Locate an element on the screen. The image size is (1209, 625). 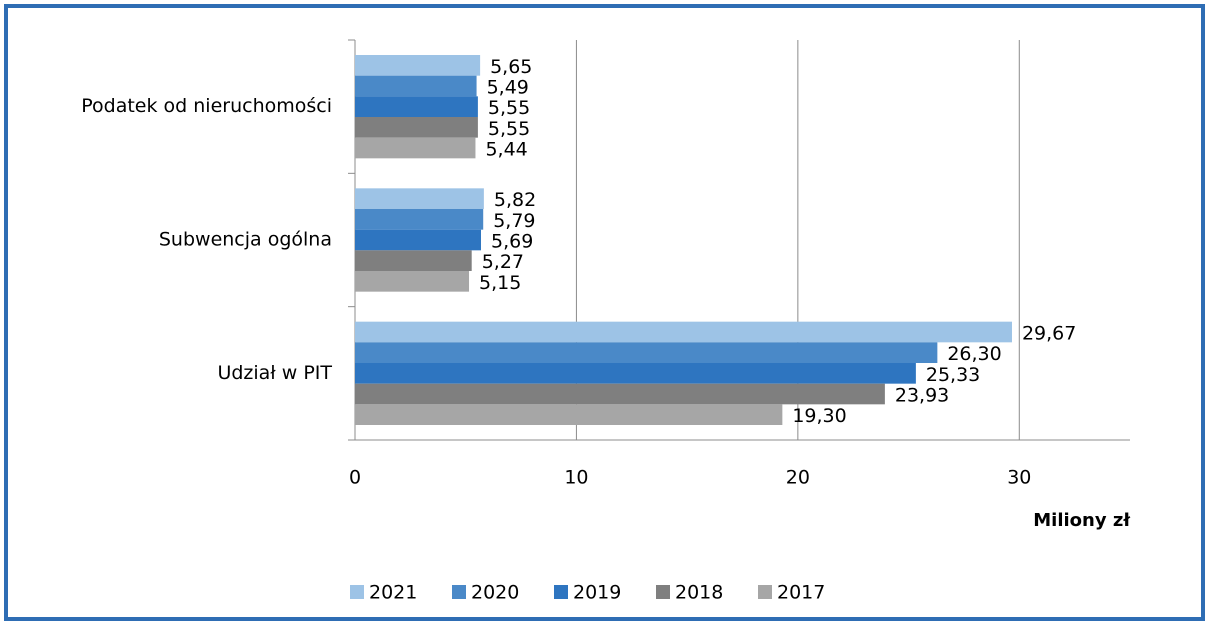
value-label: 5,49 is located at coordinates (508, 88).